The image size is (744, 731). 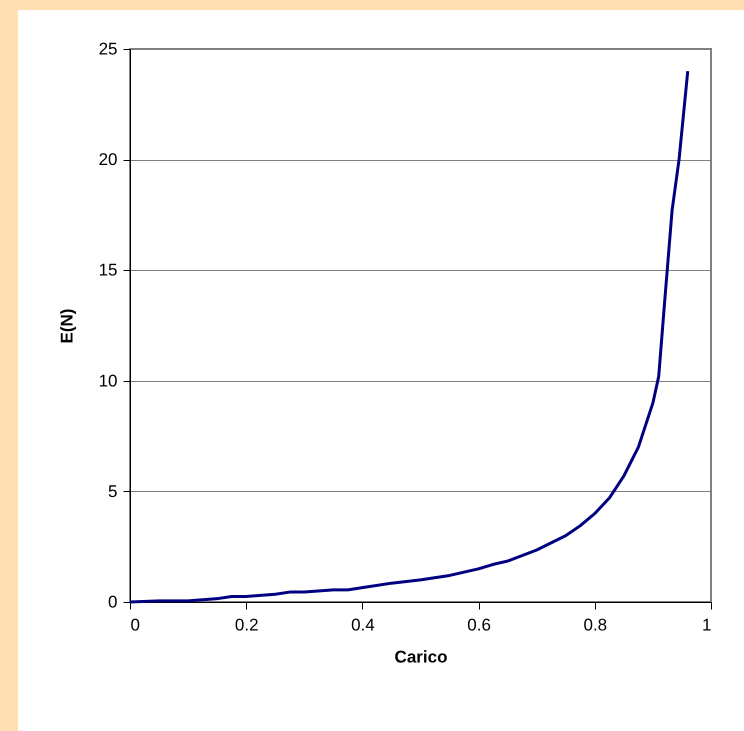 I want to click on y-tick-label: 5, so click(x=113, y=491).